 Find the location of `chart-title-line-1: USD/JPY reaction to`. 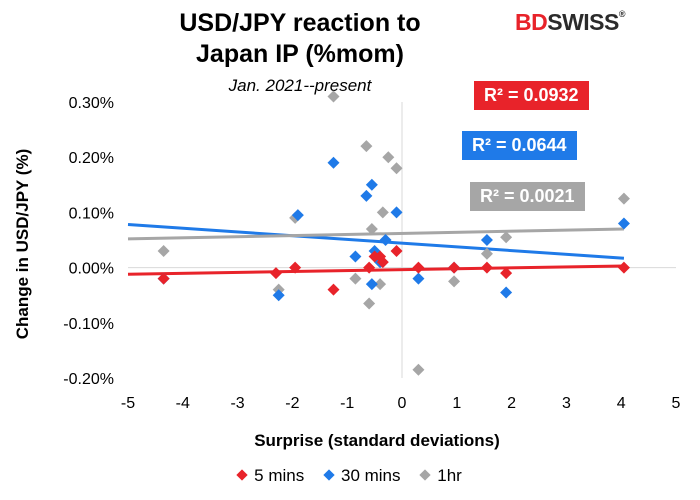

chart-title-line-1: USD/JPY reaction to is located at coordinates (300, 23).